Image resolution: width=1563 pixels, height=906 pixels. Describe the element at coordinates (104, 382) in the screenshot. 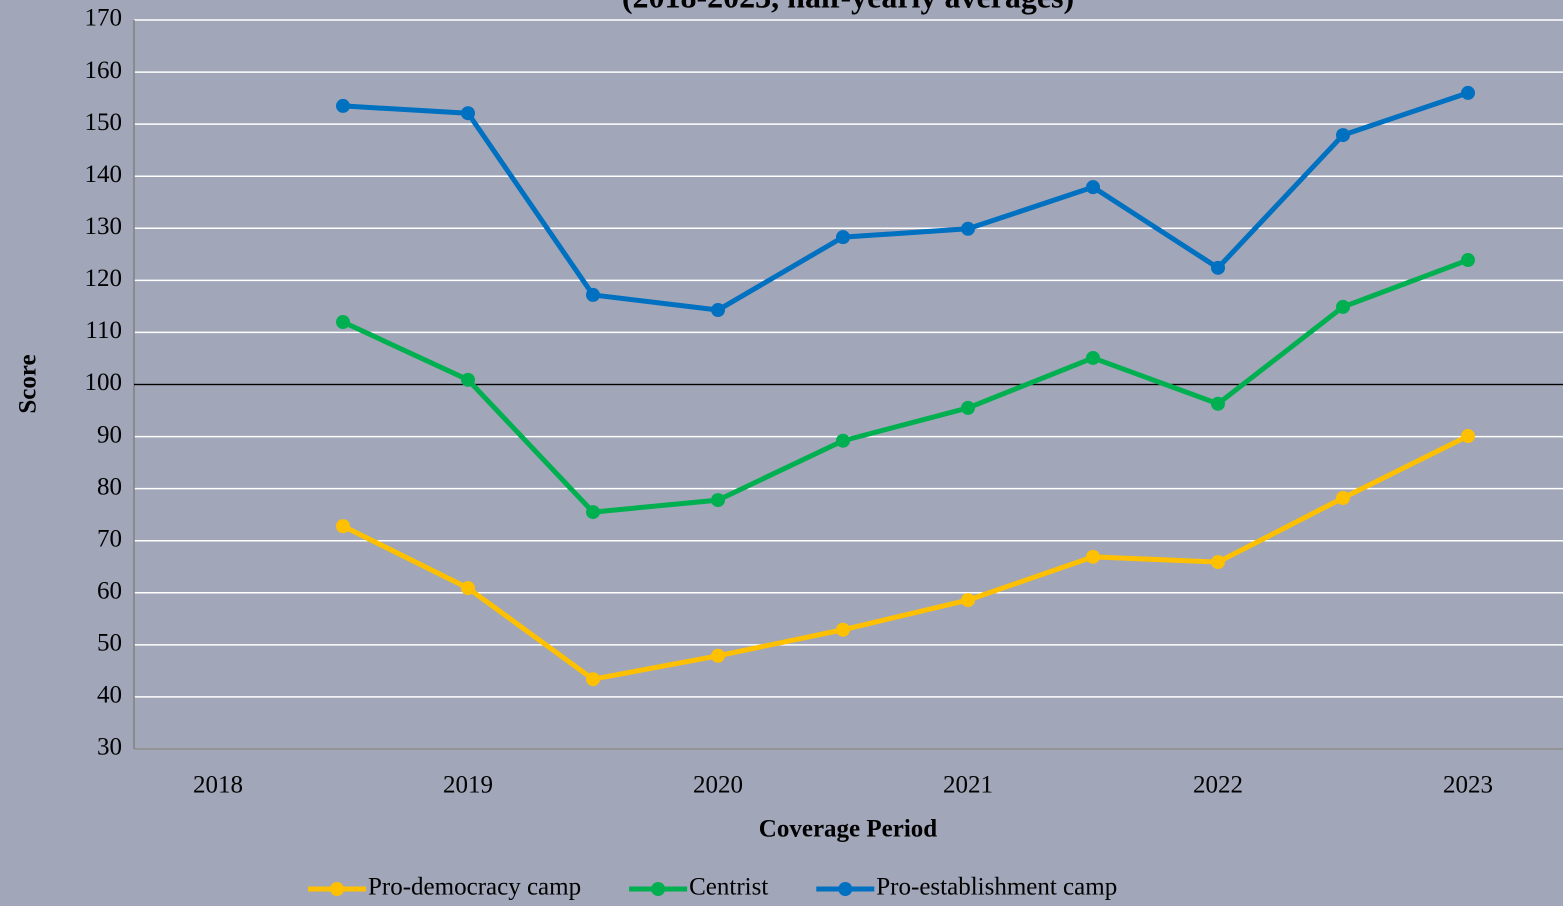

I see `y-tick-label: 100` at that location.